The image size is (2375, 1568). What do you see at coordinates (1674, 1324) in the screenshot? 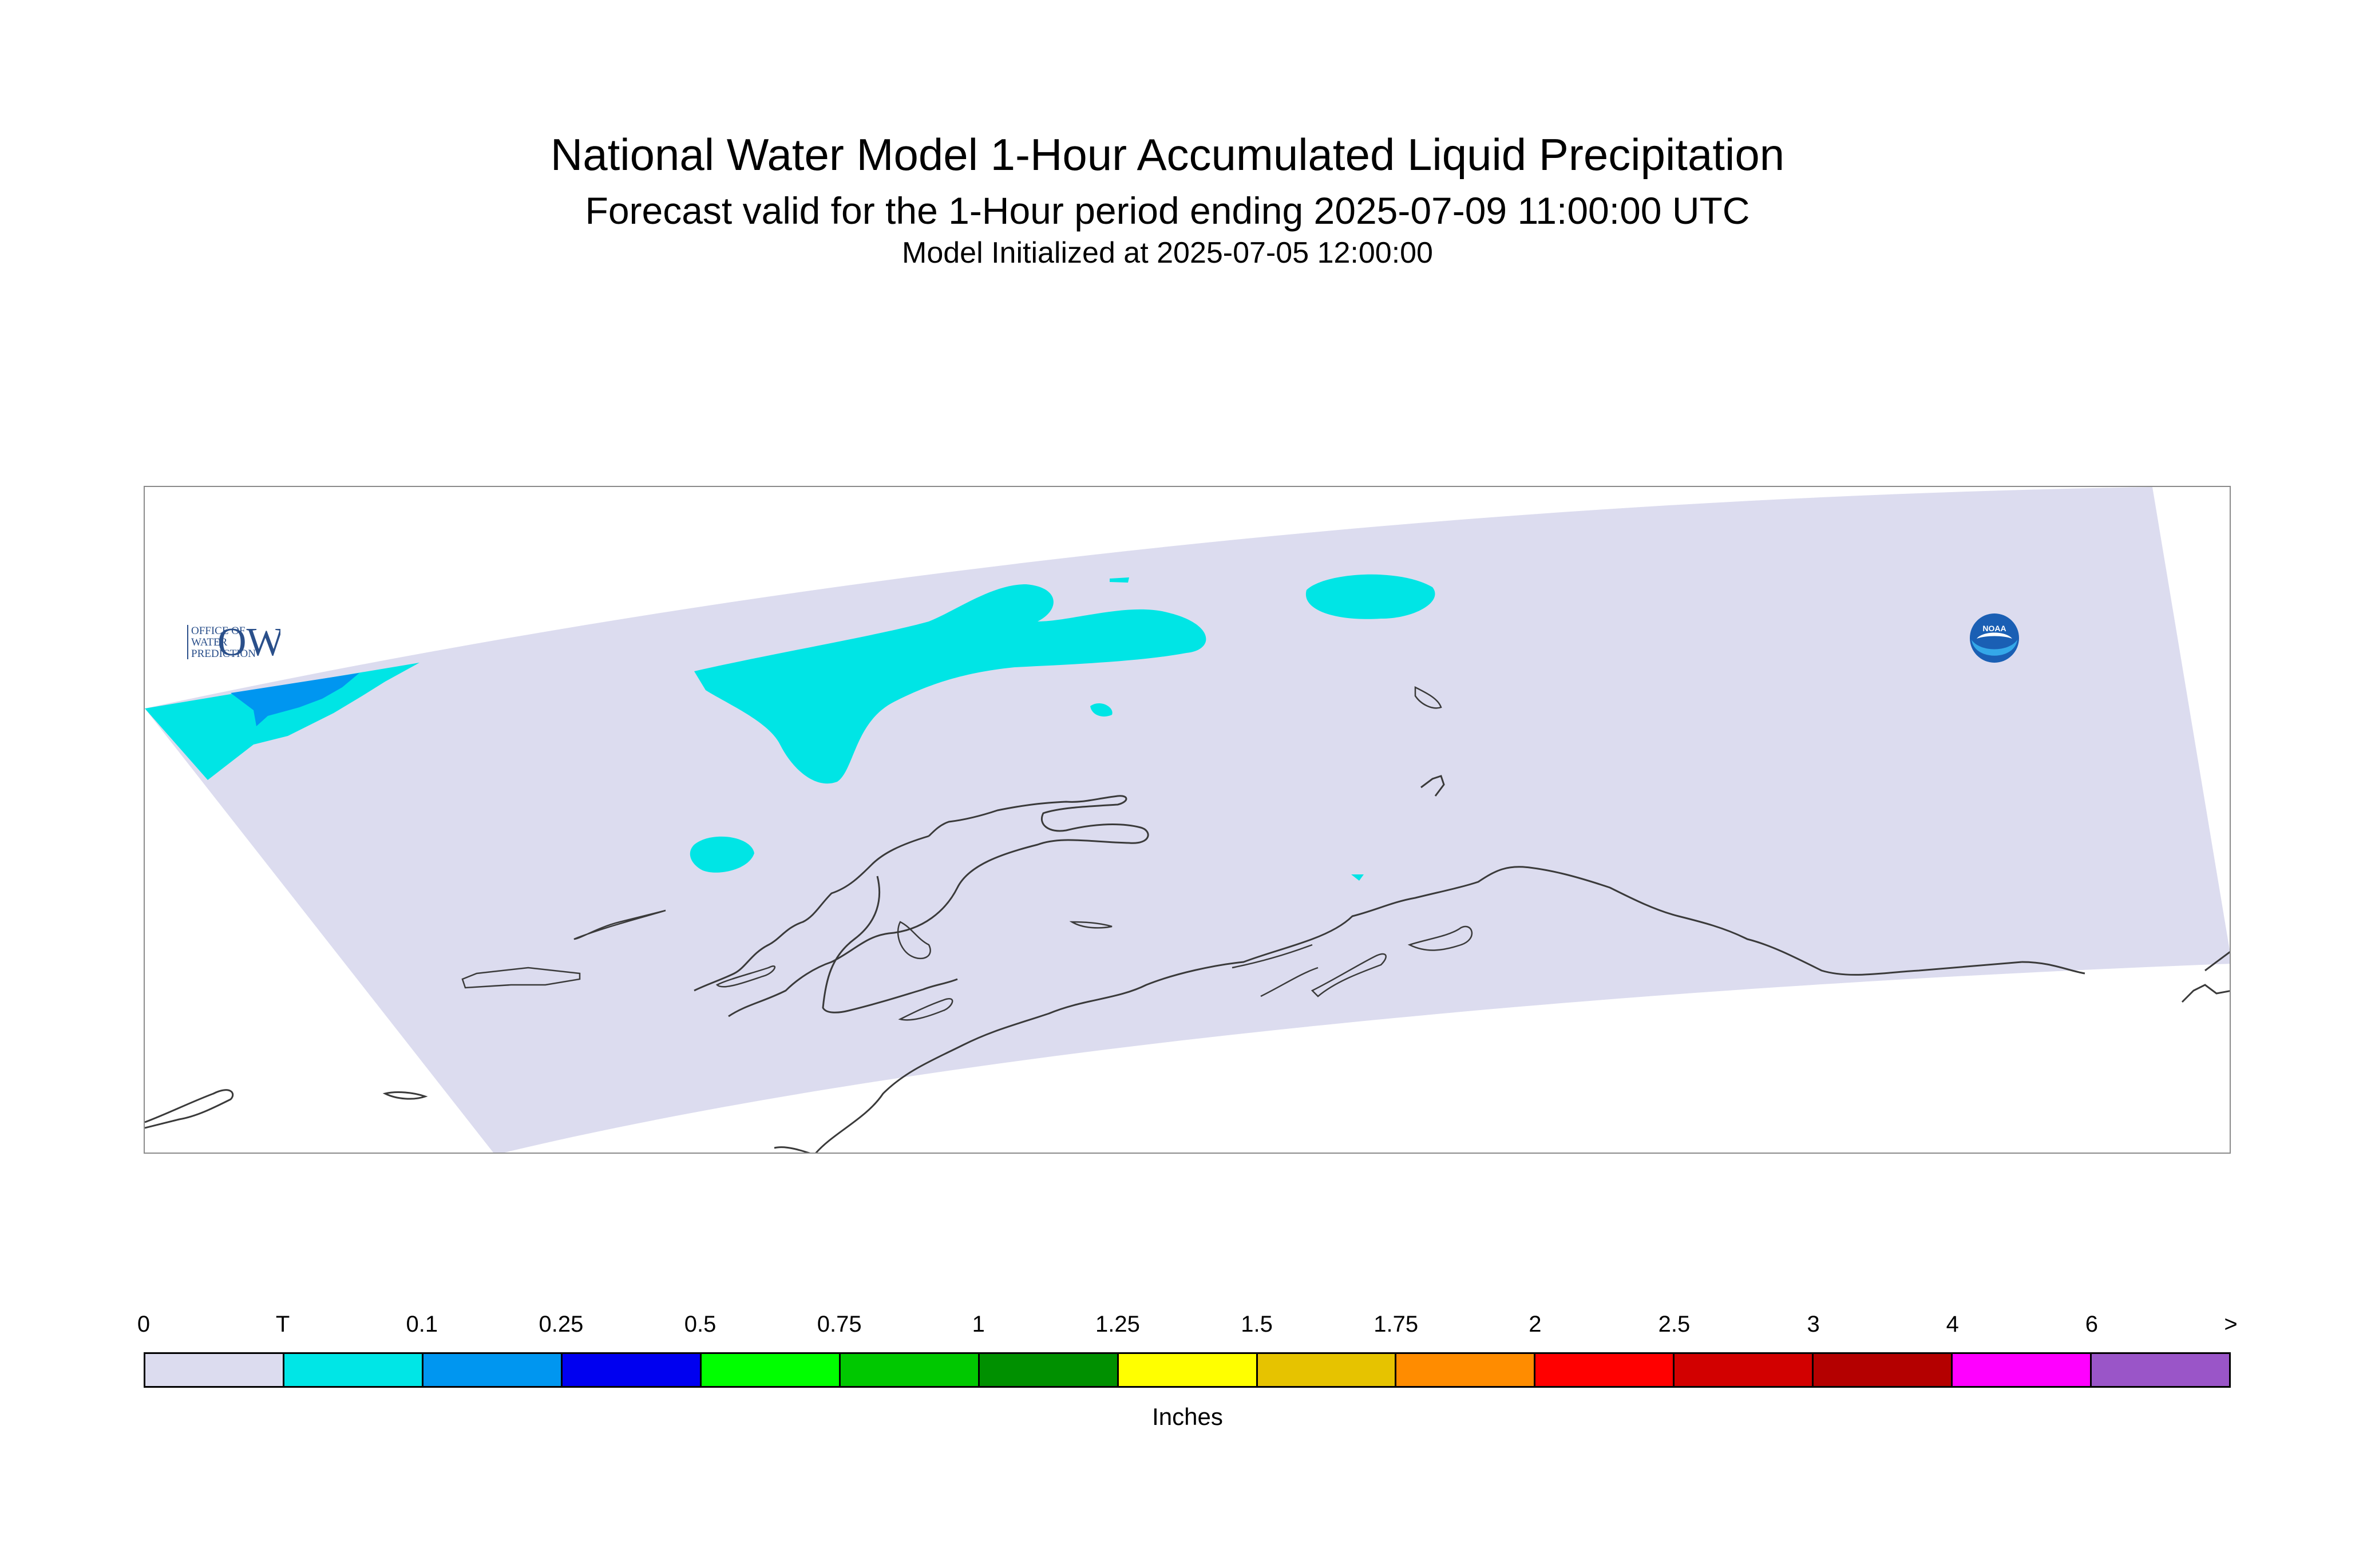
I see `colorbar-tick-label: 2.5` at bounding box center [1674, 1324].